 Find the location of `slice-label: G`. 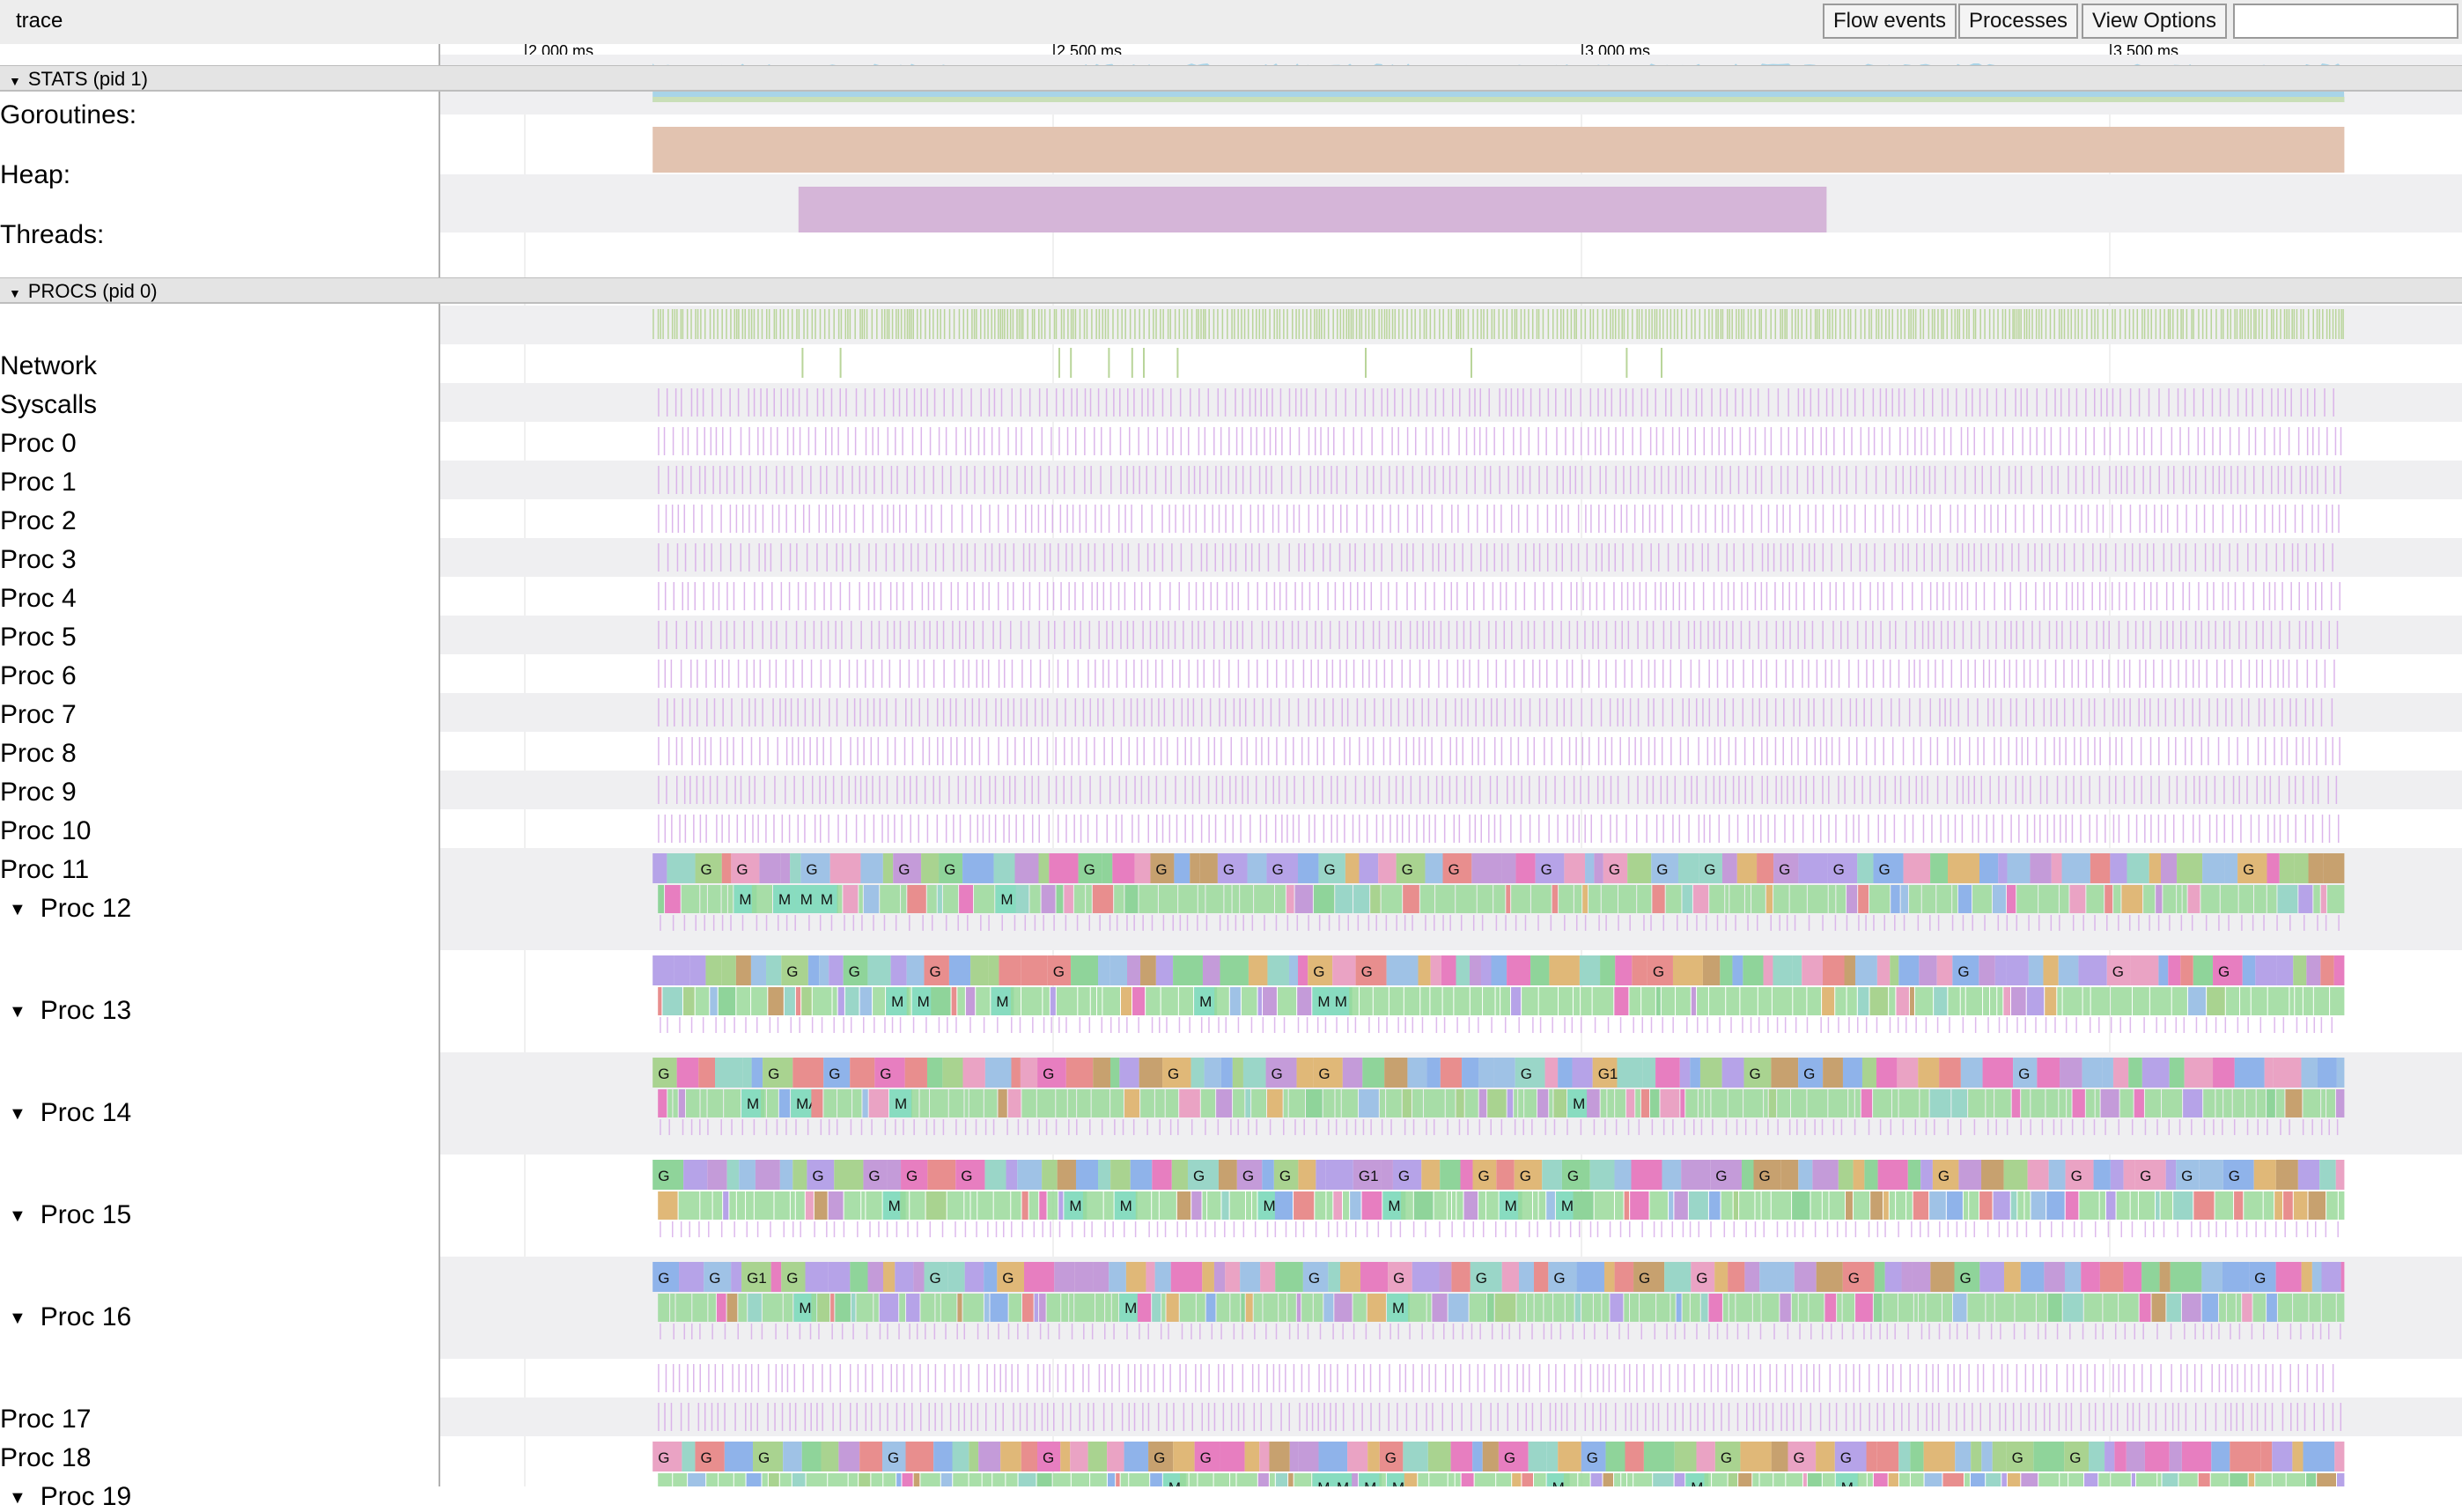

slice-label: G is located at coordinates (1229, 870).